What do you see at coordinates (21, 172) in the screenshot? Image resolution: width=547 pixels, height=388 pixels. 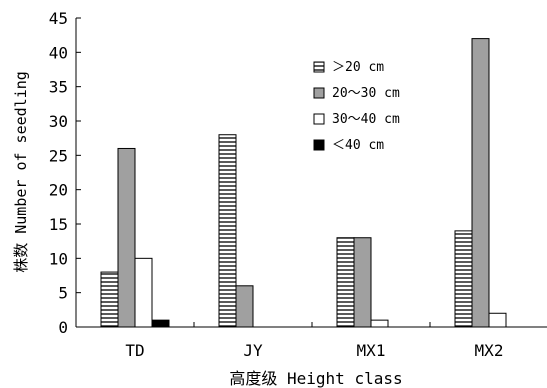 I see `y-axis-label: 株数 Number of seedling` at bounding box center [21, 172].